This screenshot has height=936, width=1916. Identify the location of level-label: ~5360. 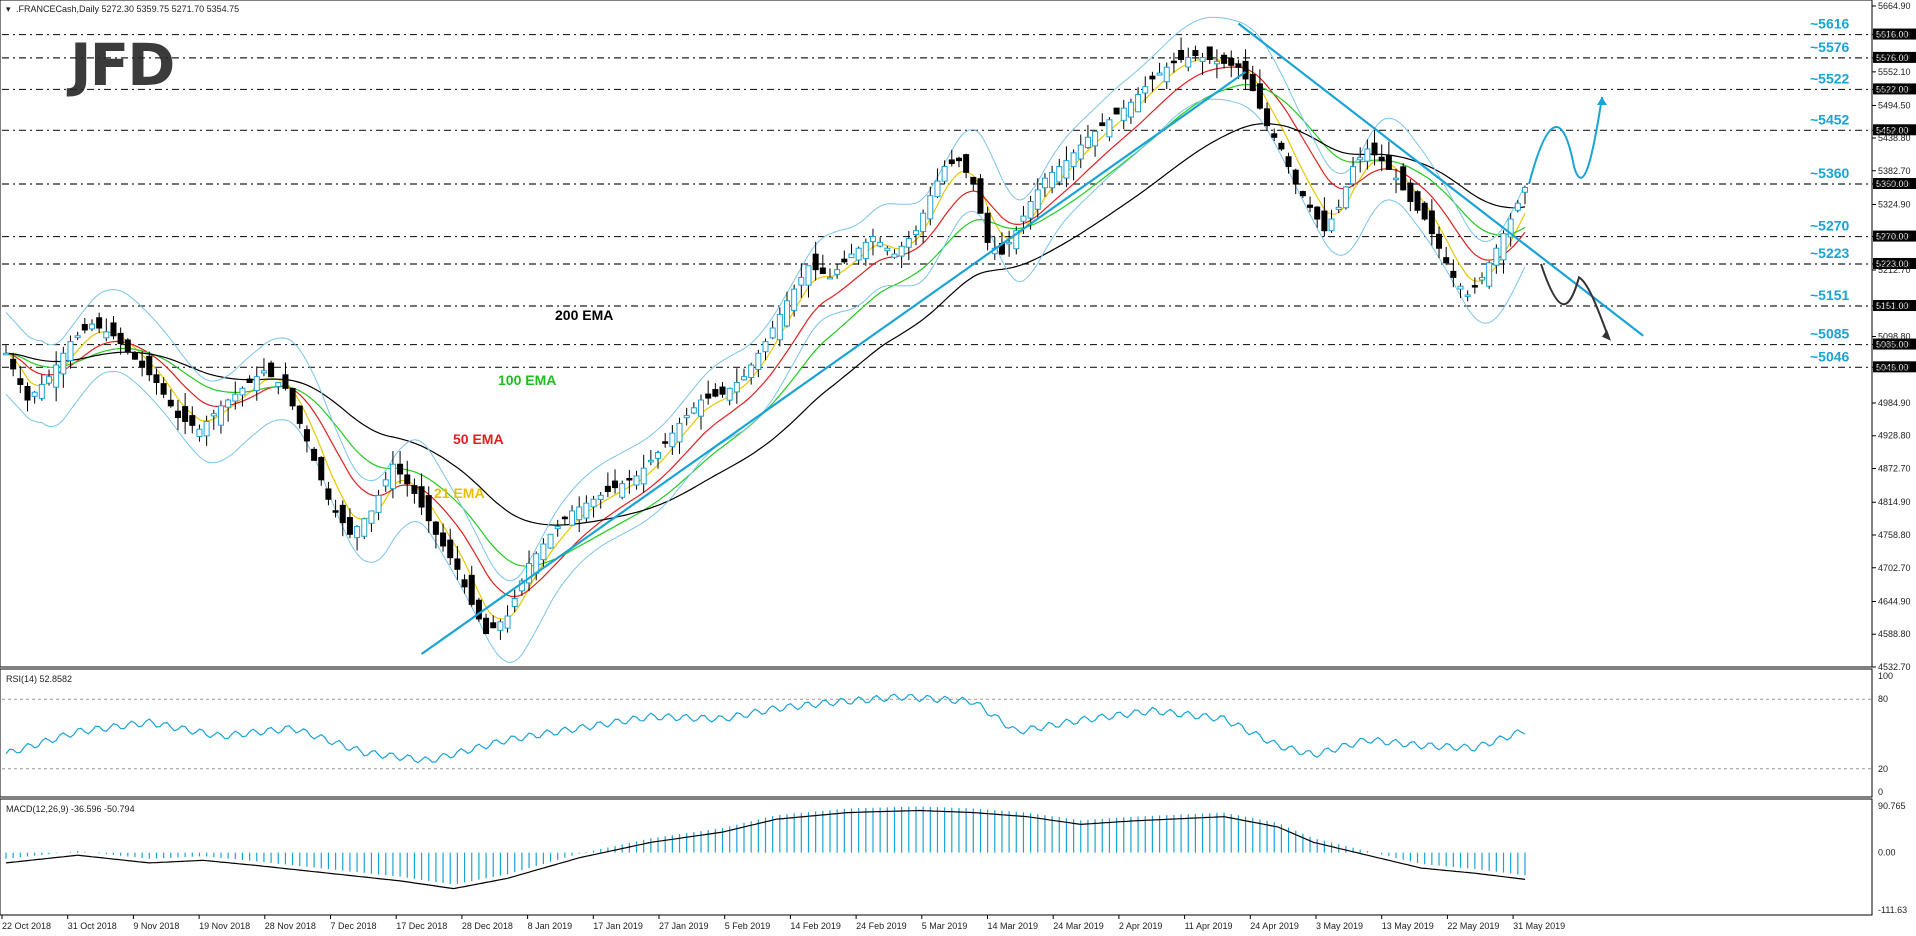
(1830, 173).